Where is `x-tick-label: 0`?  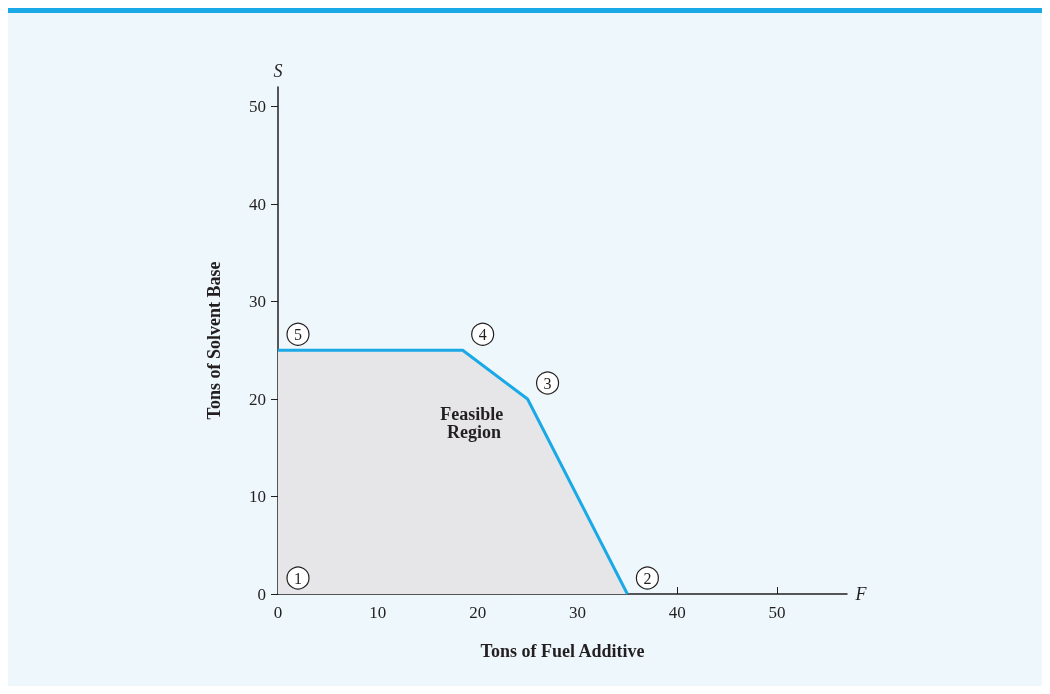
x-tick-label: 0 is located at coordinates (278, 612).